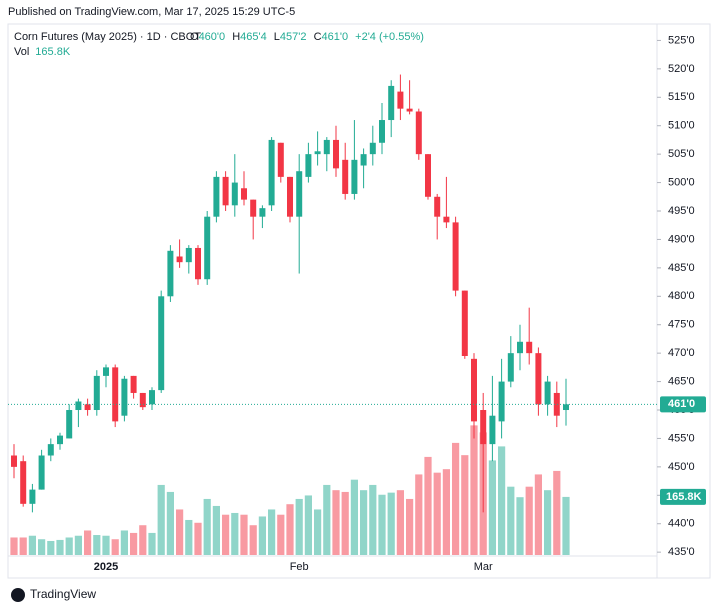  What do you see at coordinates (335, 37) in the screenshot?
I see `c-value: 461'0` at bounding box center [335, 37].